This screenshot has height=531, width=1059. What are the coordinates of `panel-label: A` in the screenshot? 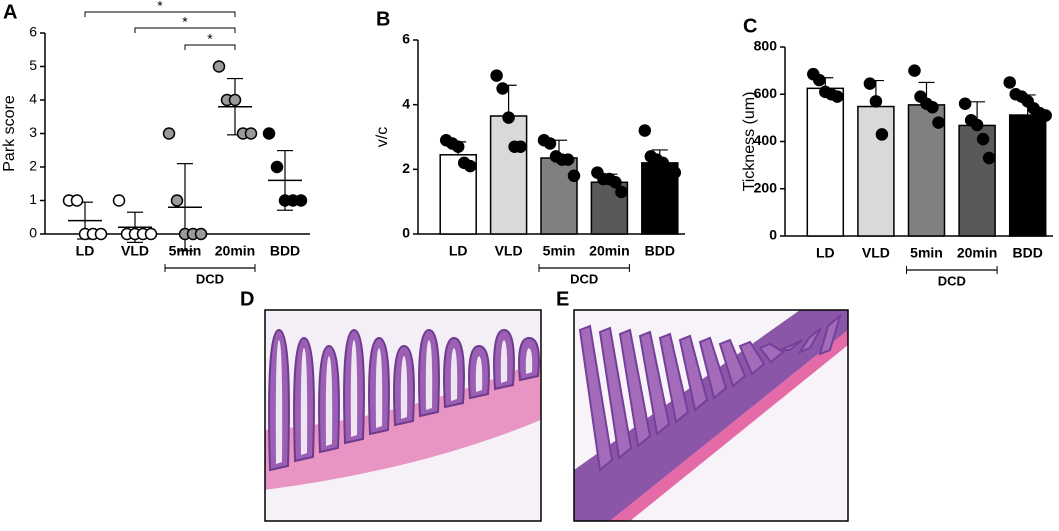 It's located at (10, 12).